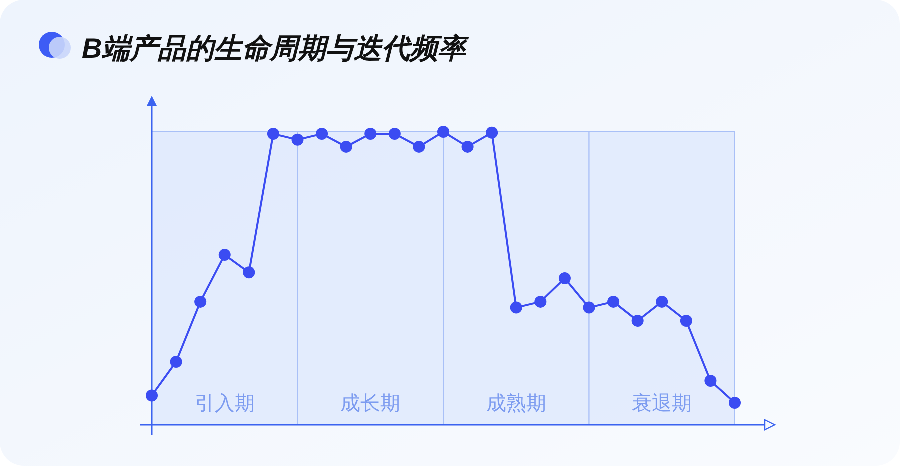 The height and width of the screenshot is (466, 900). What do you see at coordinates (224, 404) in the screenshot?
I see `annotation: 引入期` at bounding box center [224, 404].